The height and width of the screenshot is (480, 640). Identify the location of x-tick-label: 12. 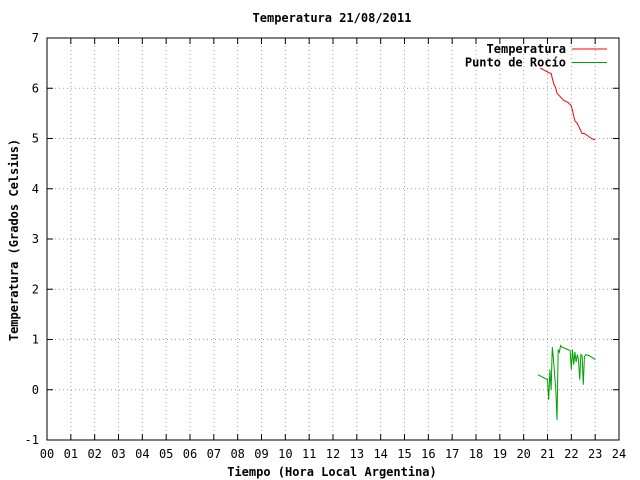
(333, 454).